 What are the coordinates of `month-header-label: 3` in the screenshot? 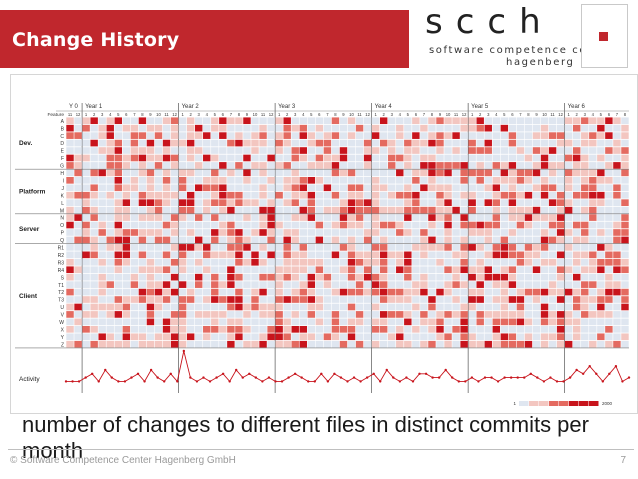 It's located at (392, 114).